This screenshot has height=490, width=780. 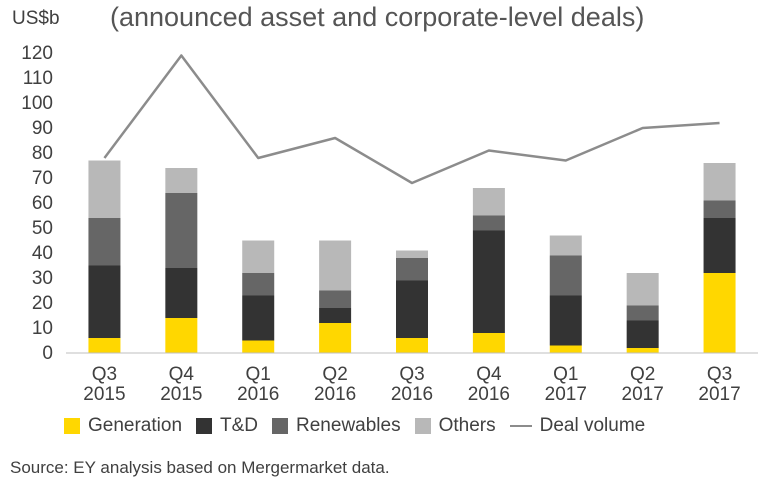 What do you see at coordinates (42, 128) in the screenshot?
I see `y-tick-label: 90` at bounding box center [42, 128].